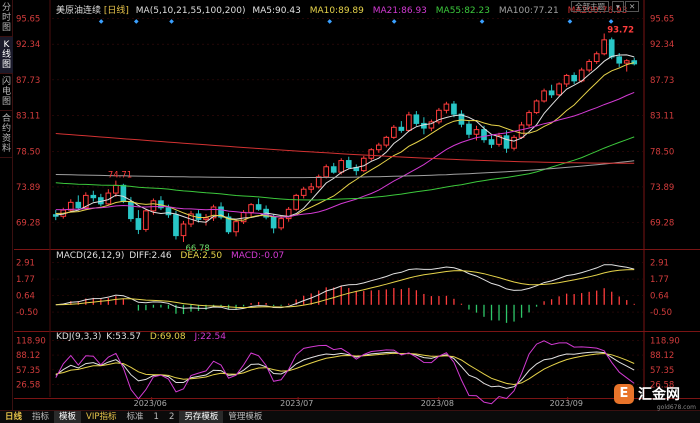 This screenshot has height=423, width=700. Describe the element at coordinates (28, 371) in the screenshot. I see `kdj-axis-label-left: 57.35` at that location.